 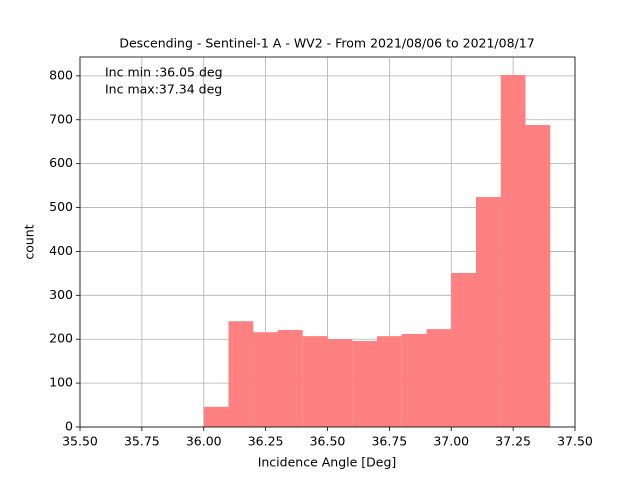 I want to click on y-tick-label: 600, so click(x=61, y=162).